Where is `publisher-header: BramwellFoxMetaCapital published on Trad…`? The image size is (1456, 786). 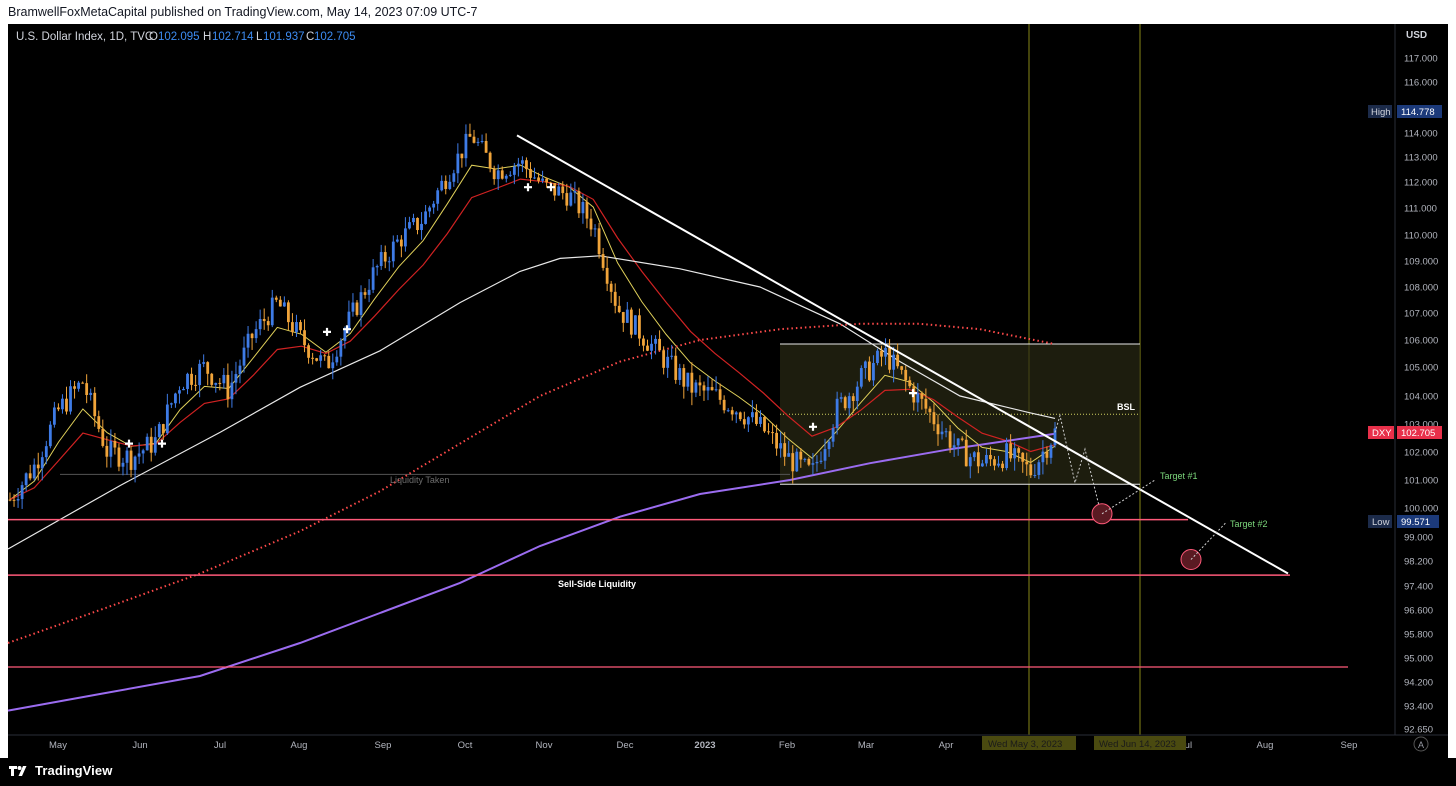
publisher-header: BramwellFoxMetaCapital published on Trad… is located at coordinates (728, 12).